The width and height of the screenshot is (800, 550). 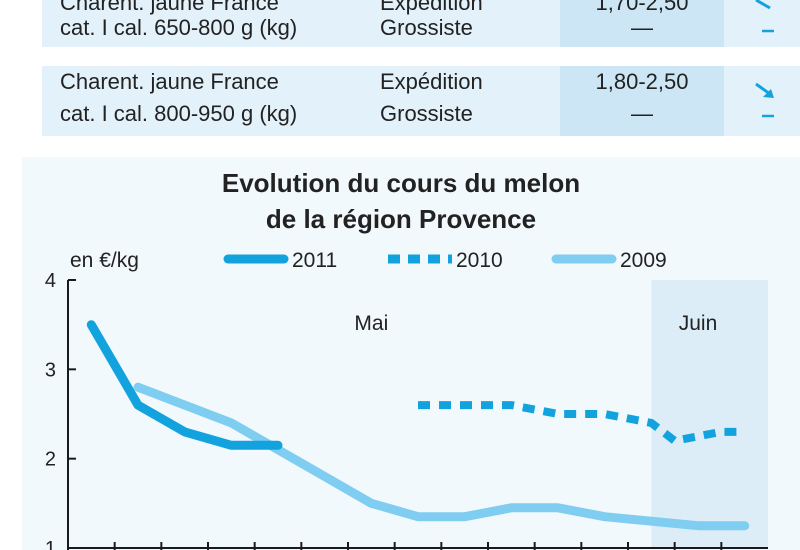 I want to click on series-line-2011, so click(x=184, y=385).